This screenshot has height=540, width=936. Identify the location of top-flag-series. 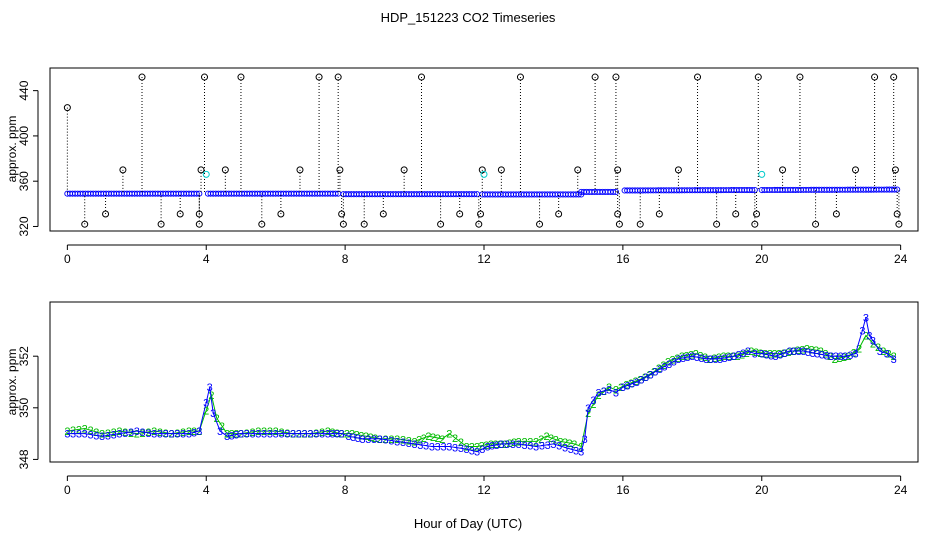
(484, 174).